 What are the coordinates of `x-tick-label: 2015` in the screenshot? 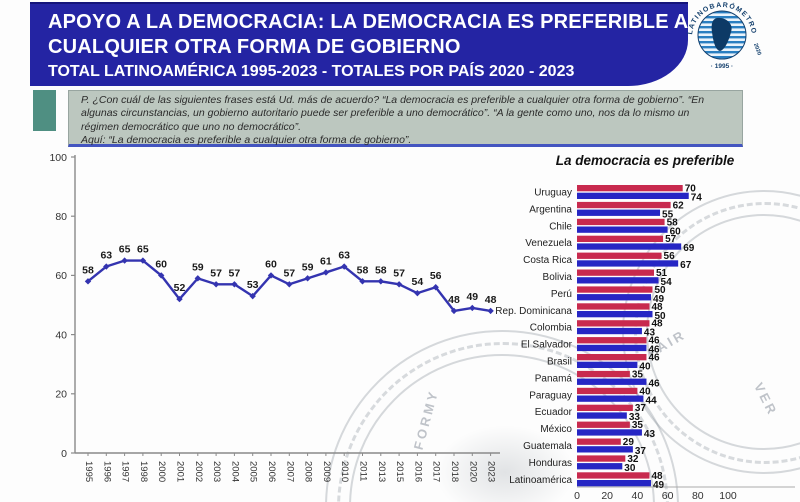 It's located at (399, 471).